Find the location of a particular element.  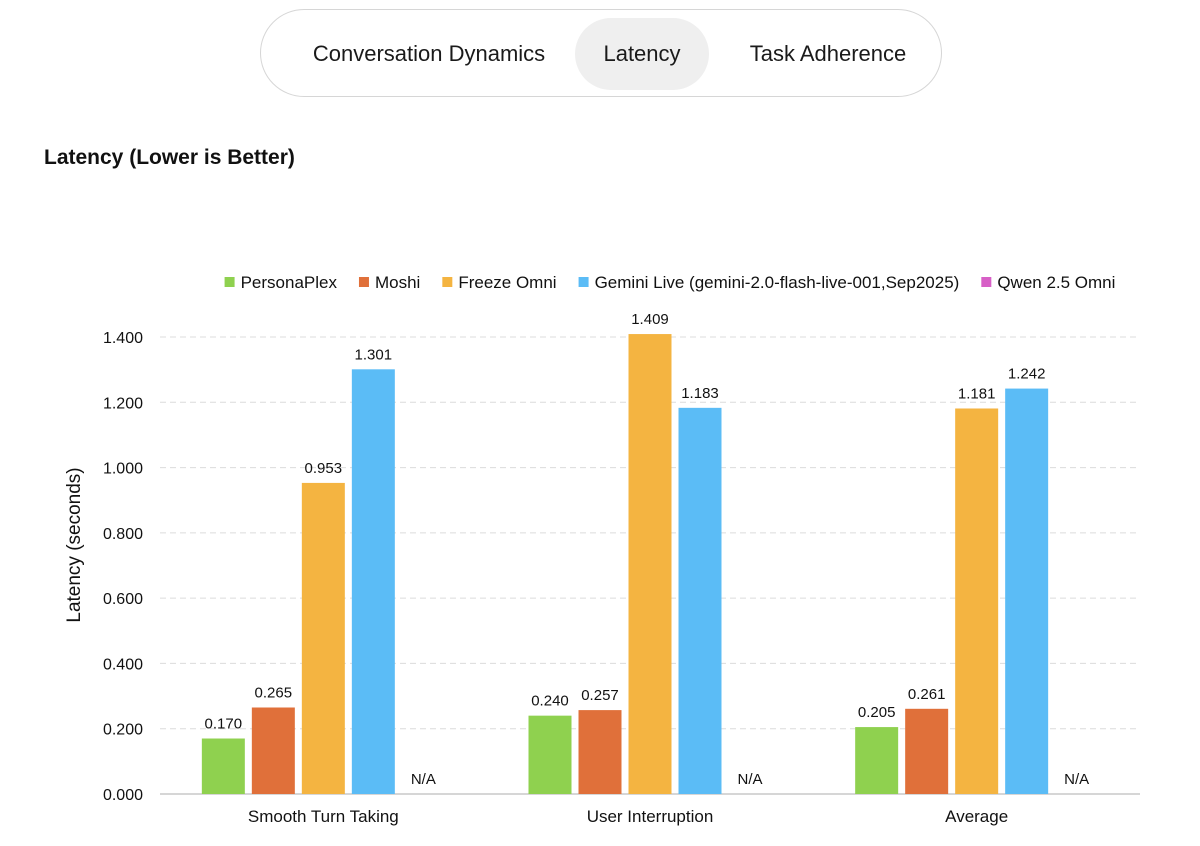

legend-label: PersonaPlex is located at coordinates (289, 282).